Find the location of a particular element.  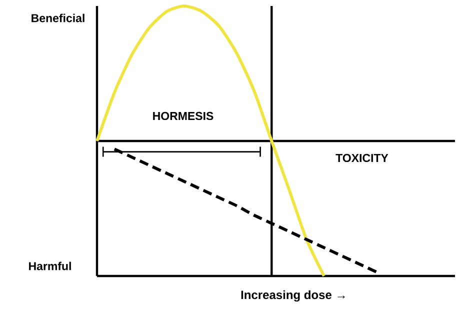

x-axis-title: Increasing dose → is located at coordinates (293, 296).